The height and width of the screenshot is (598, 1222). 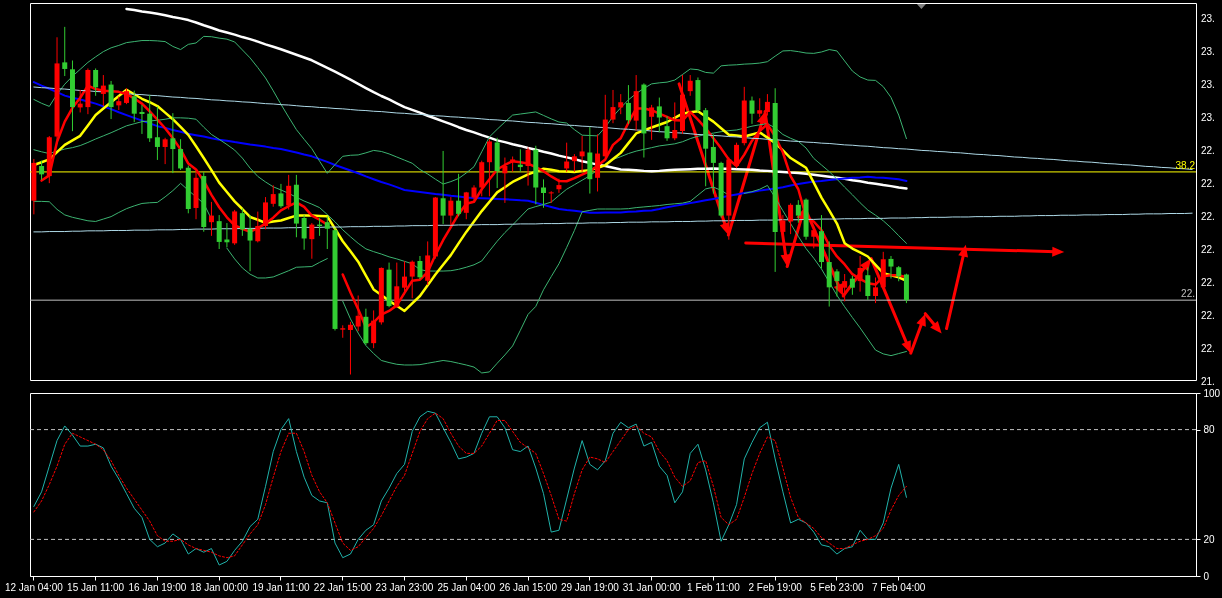 I want to click on x-tick-label: 19 Jan 11:00, so click(x=281, y=587).